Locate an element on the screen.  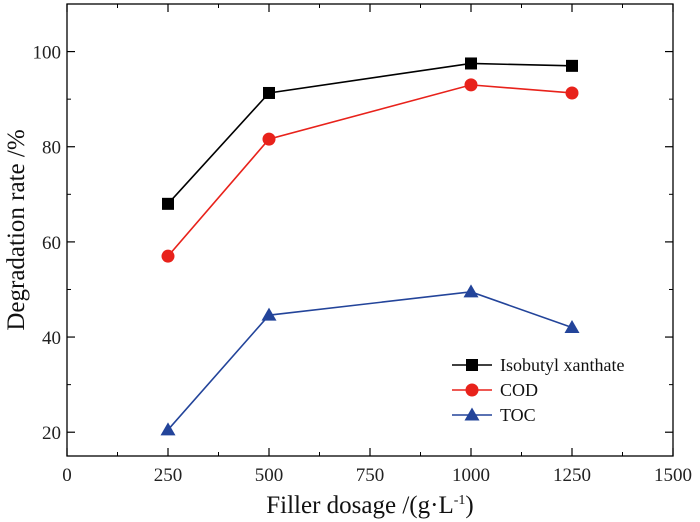
legend-marker-isobutyl-xanthate is located at coordinates (472, 365).